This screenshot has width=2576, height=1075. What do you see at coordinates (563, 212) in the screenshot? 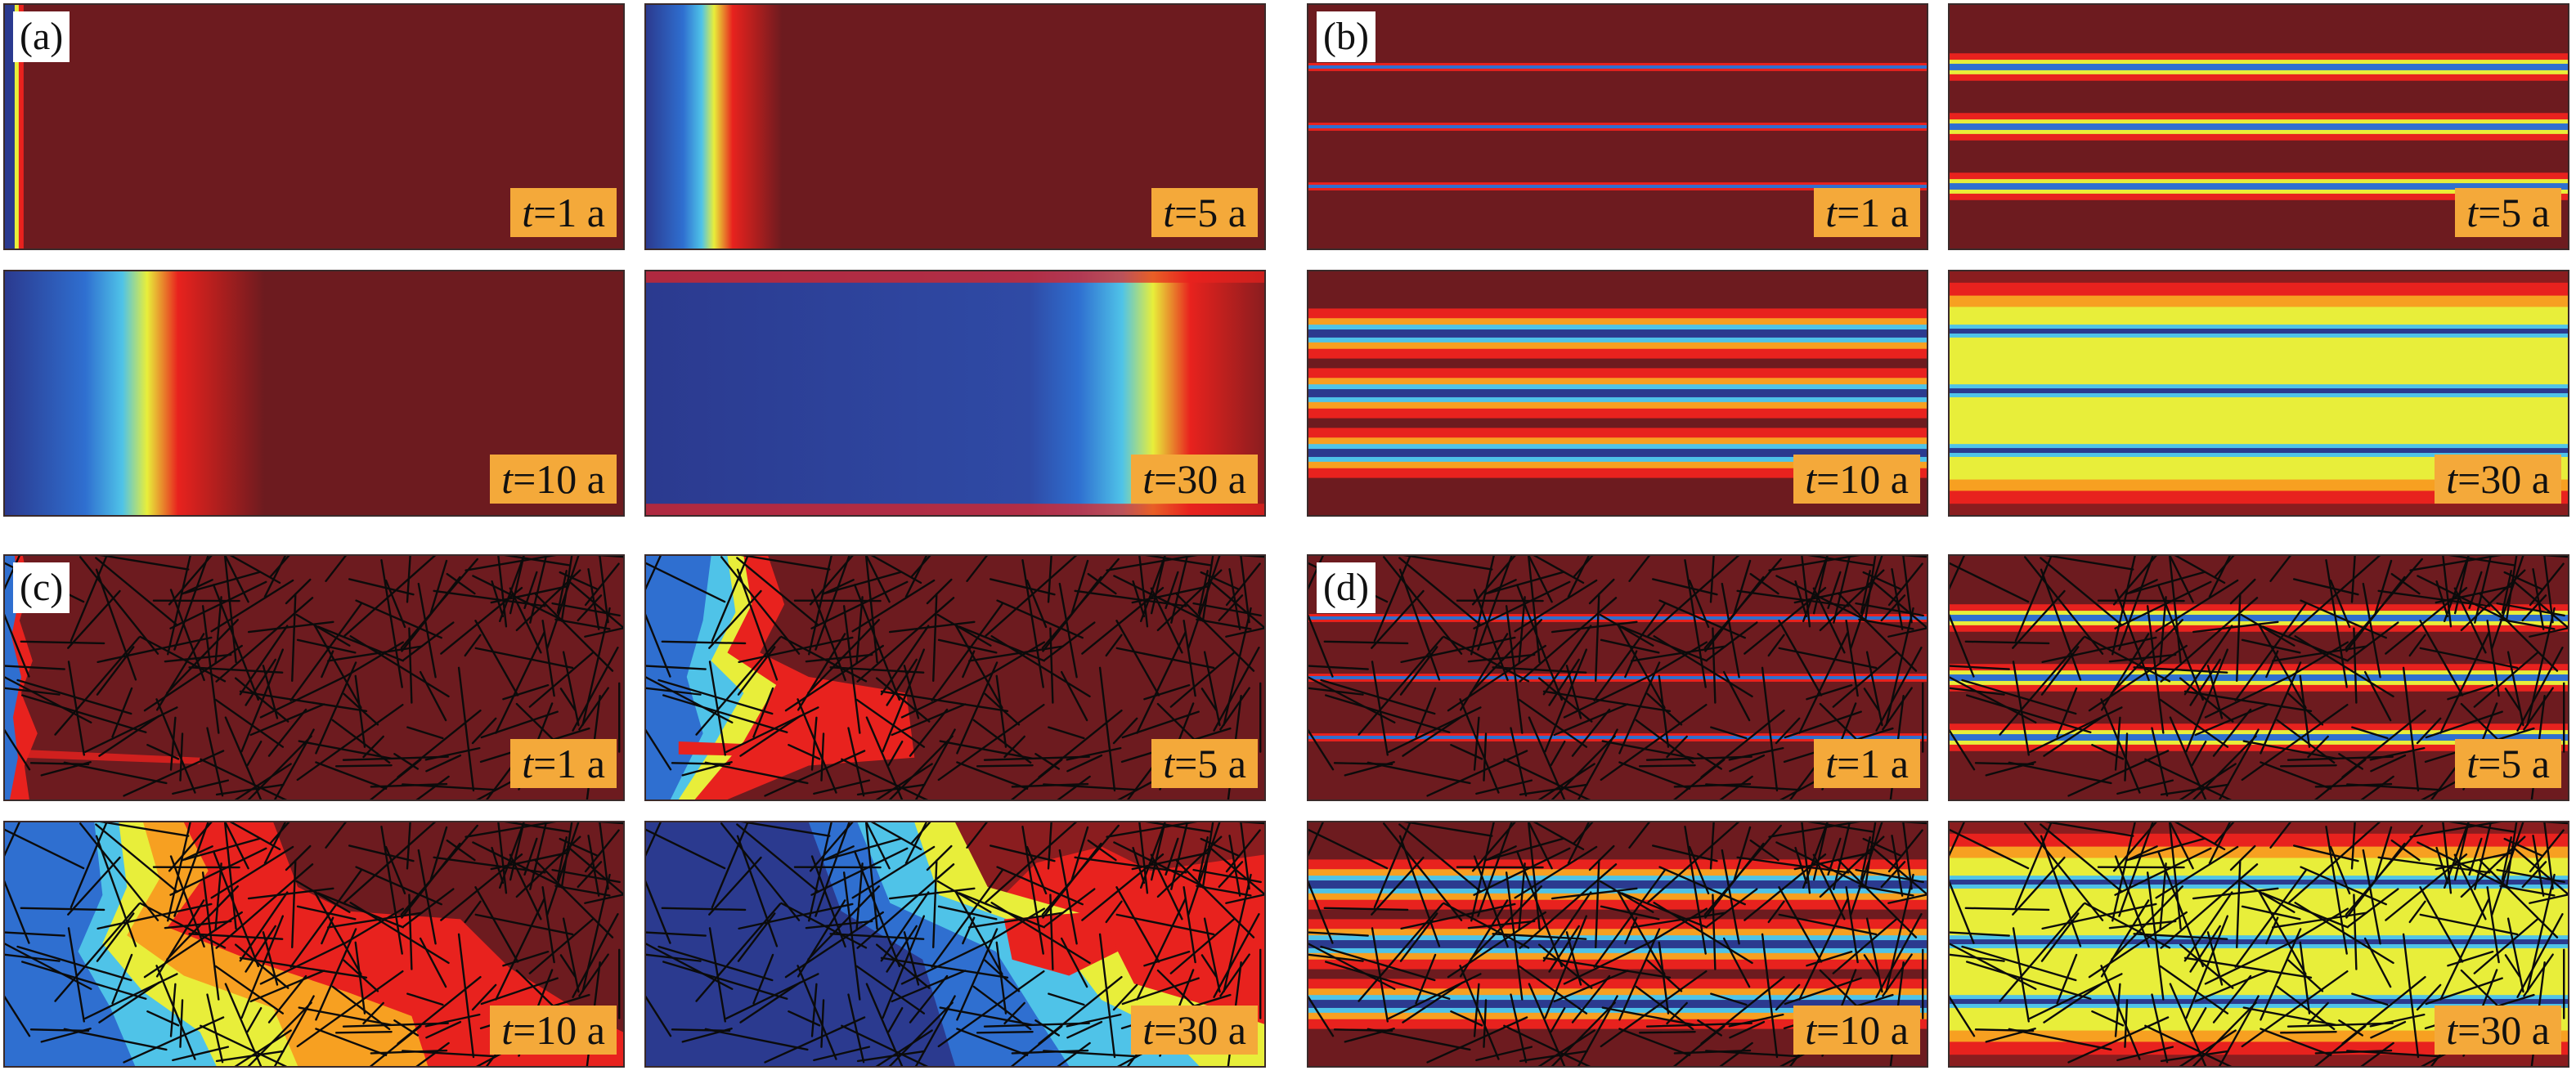
I see `time-label: t=1 a` at bounding box center [563, 212].